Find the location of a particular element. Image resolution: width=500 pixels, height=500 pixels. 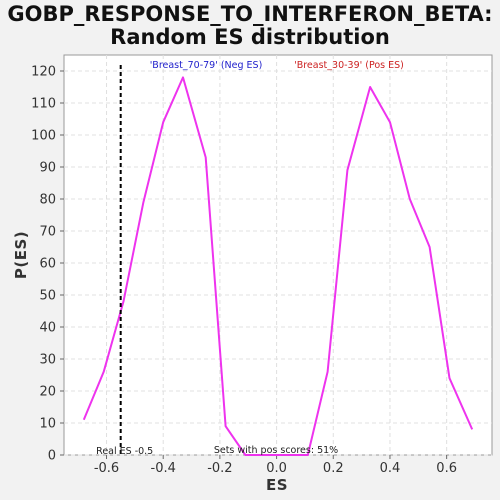

x-tick-label: -0.6 is located at coordinates (106, 468).